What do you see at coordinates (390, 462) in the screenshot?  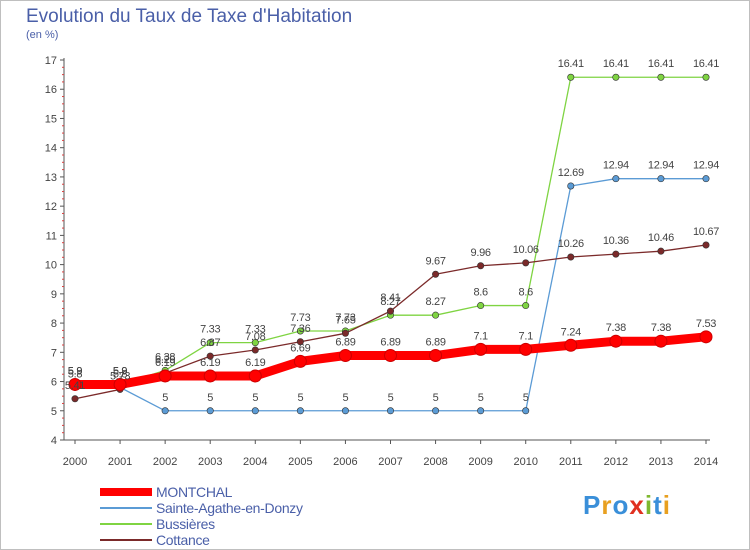 I see `x-tick-label: 2007` at bounding box center [390, 462].